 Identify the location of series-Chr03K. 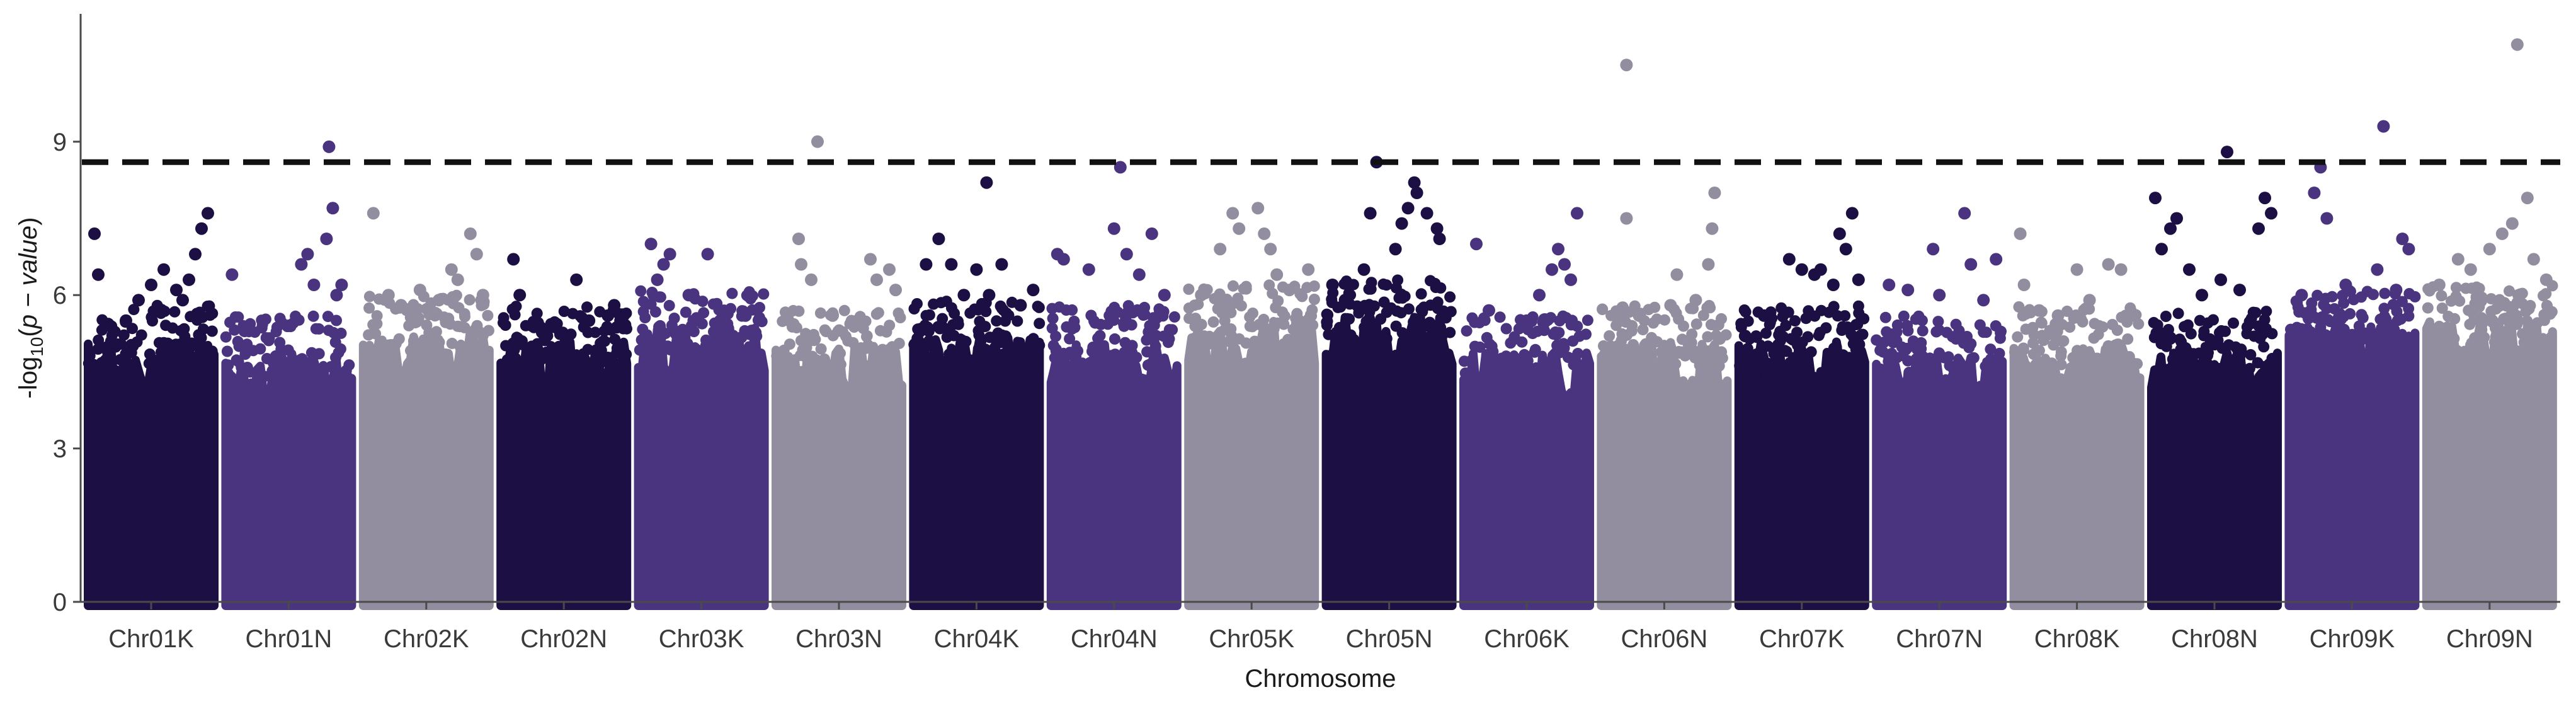
(702, 424).